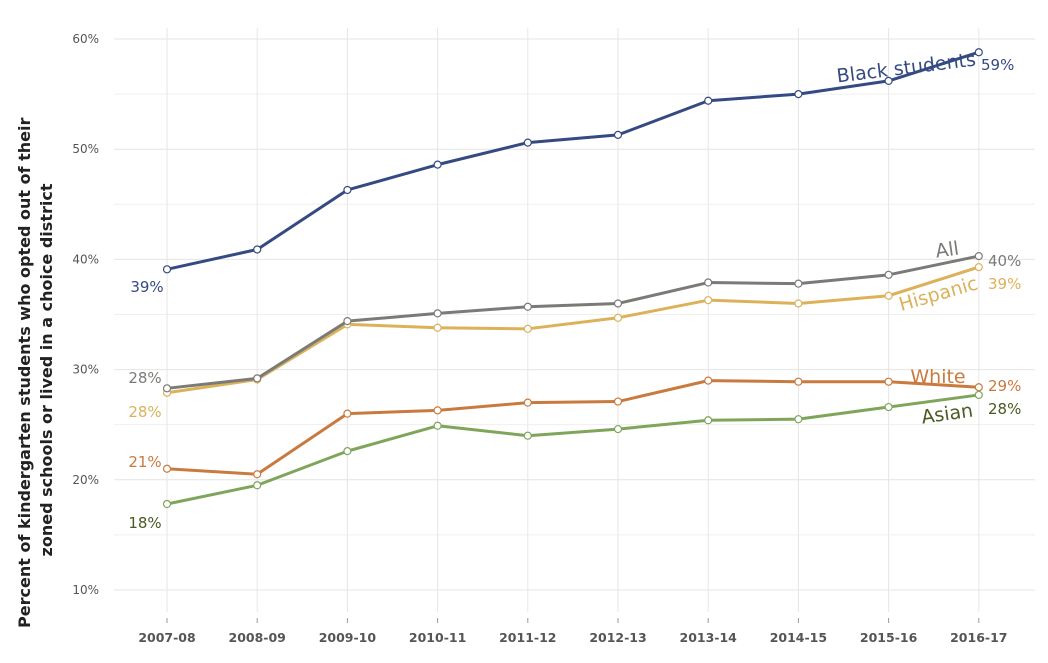  Describe the element at coordinates (573, 427) in the screenshot. I see `white-line` at that location.